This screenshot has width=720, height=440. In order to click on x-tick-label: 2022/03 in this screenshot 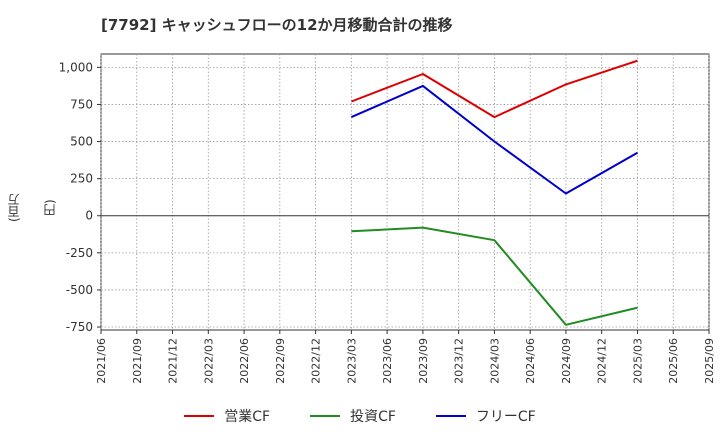, I will do `click(208, 361)`.